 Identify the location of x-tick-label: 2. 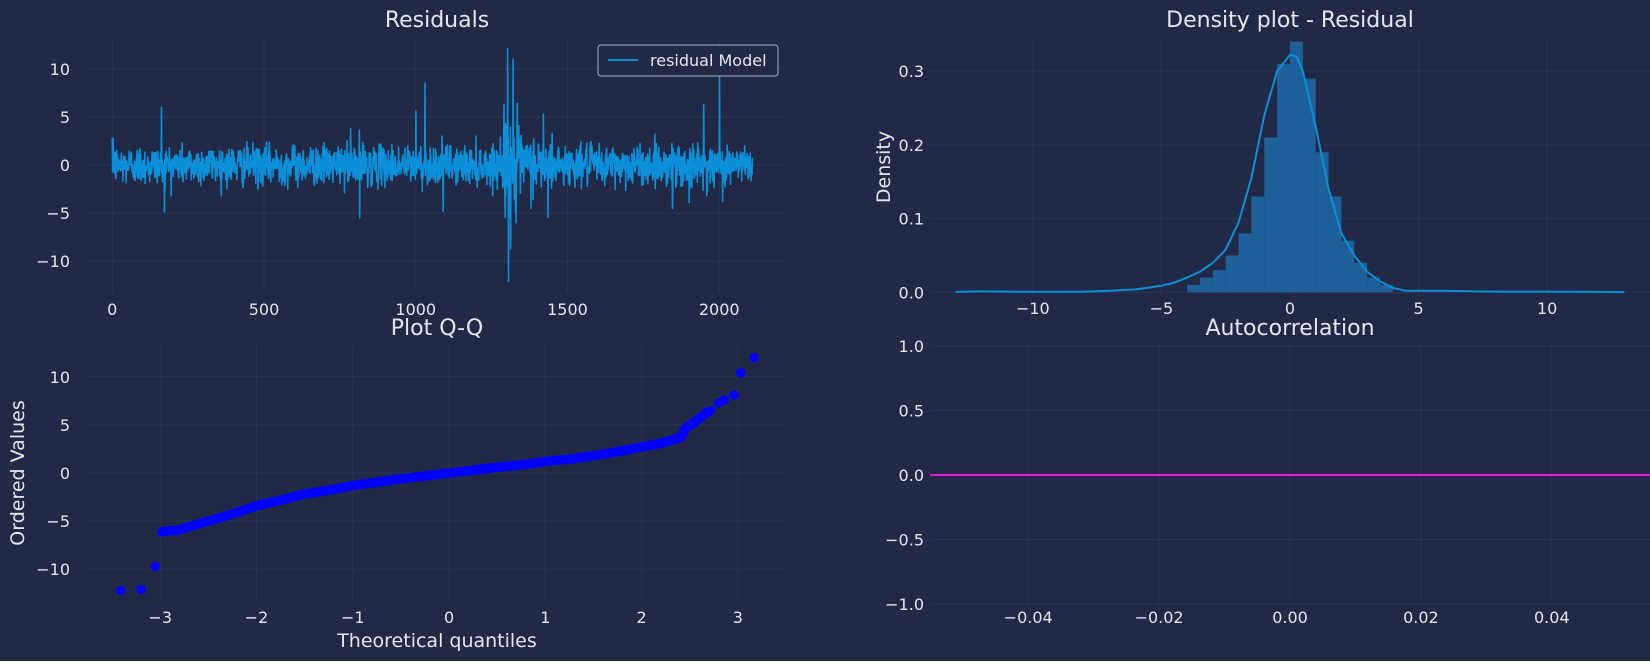
(641, 617).